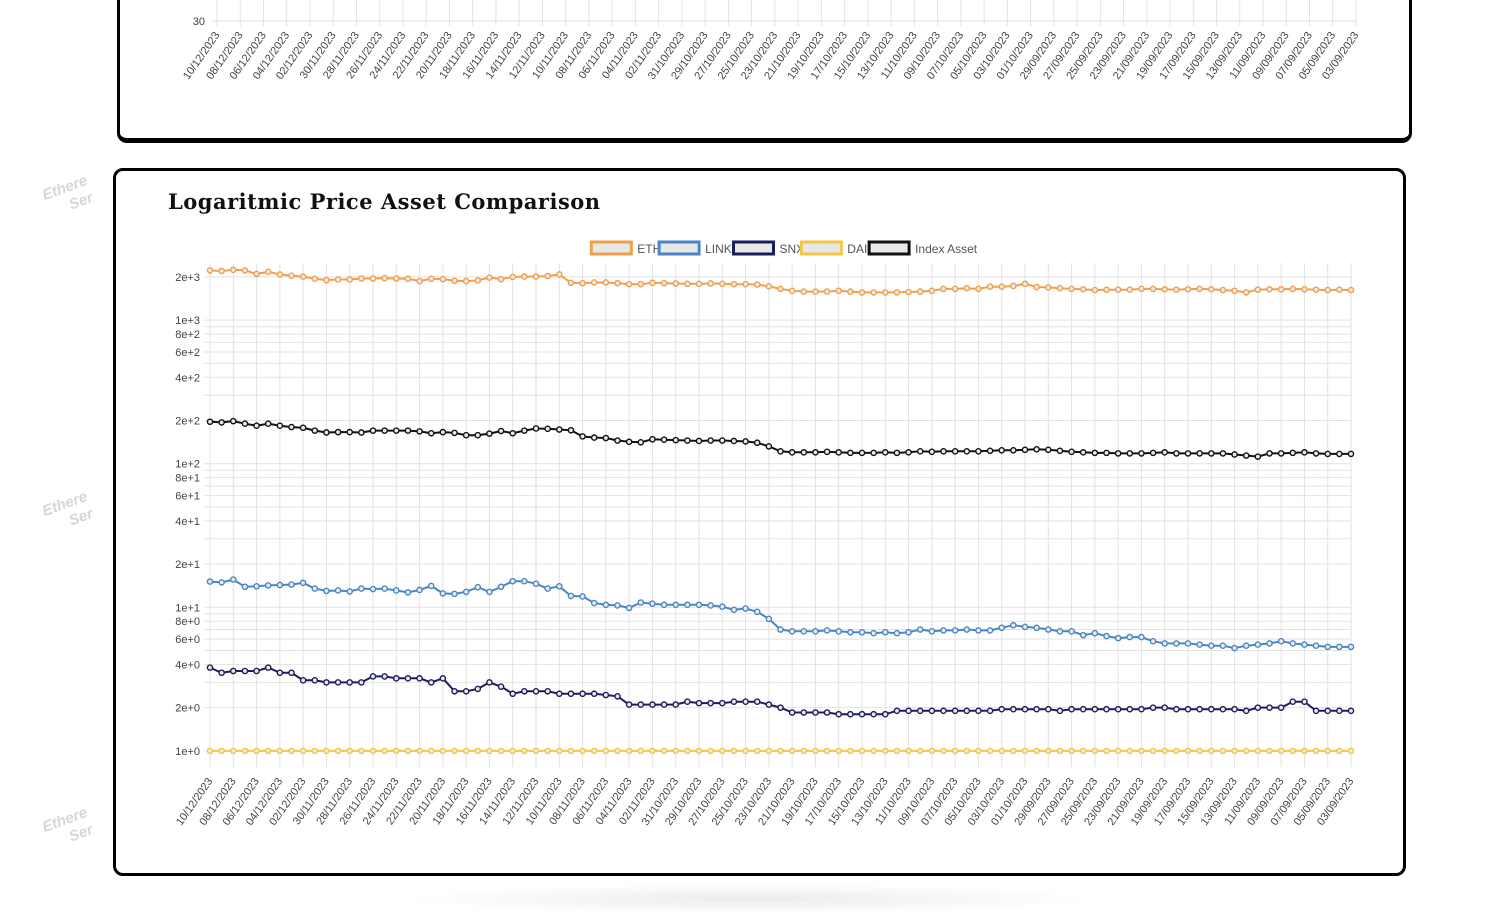  Describe the element at coordinates (187, 752) in the screenshot. I see `y-tick-label: 1e+0` at that location.